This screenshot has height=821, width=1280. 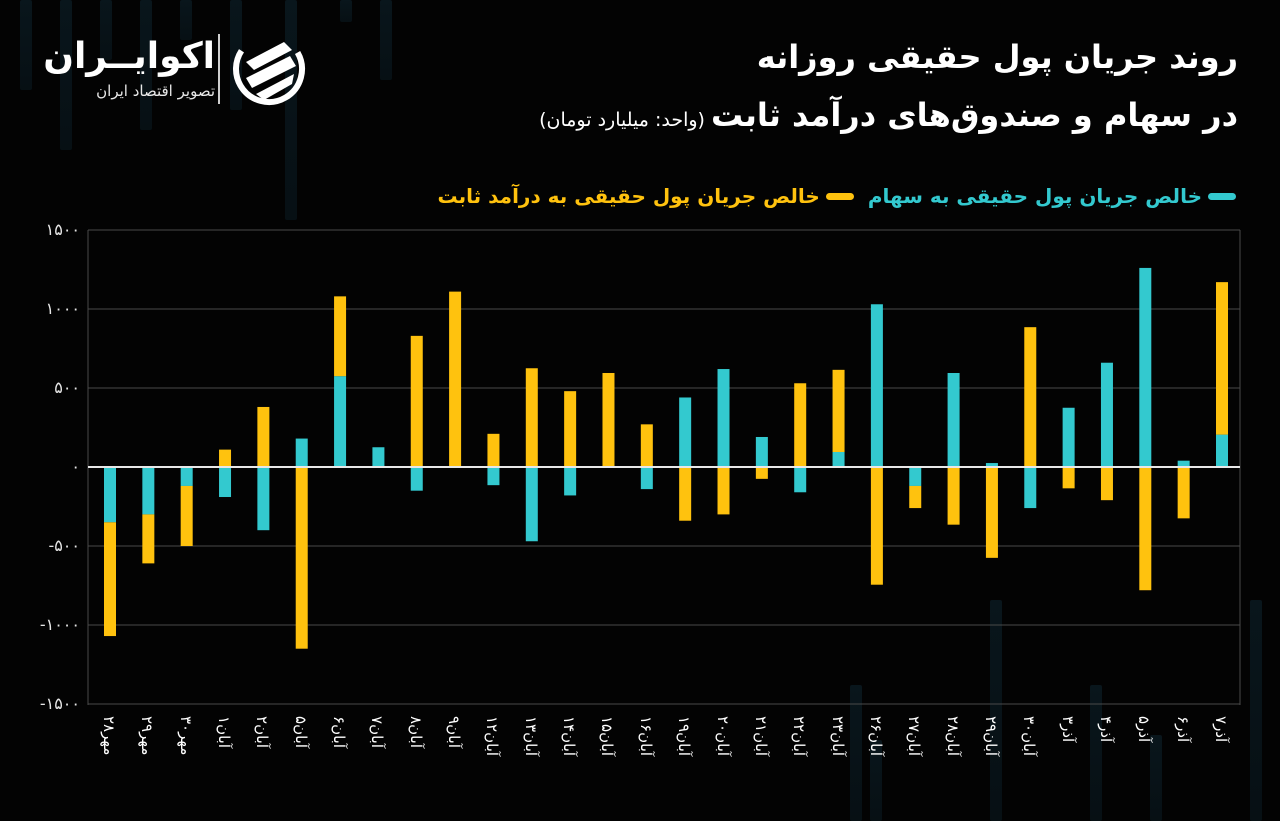 I want to click on y-tick-label: ۱۰۰۰, so click(x=62, y=308).